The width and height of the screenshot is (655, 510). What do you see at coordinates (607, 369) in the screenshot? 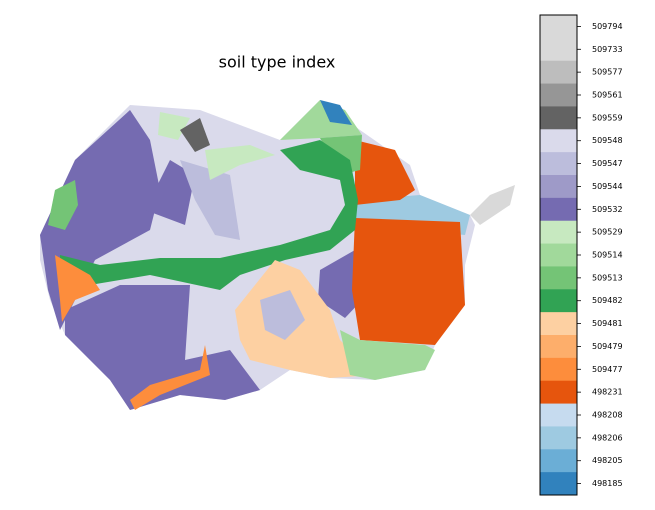
I see `colorbar-label: 509477` at bounding box center [607, 369].